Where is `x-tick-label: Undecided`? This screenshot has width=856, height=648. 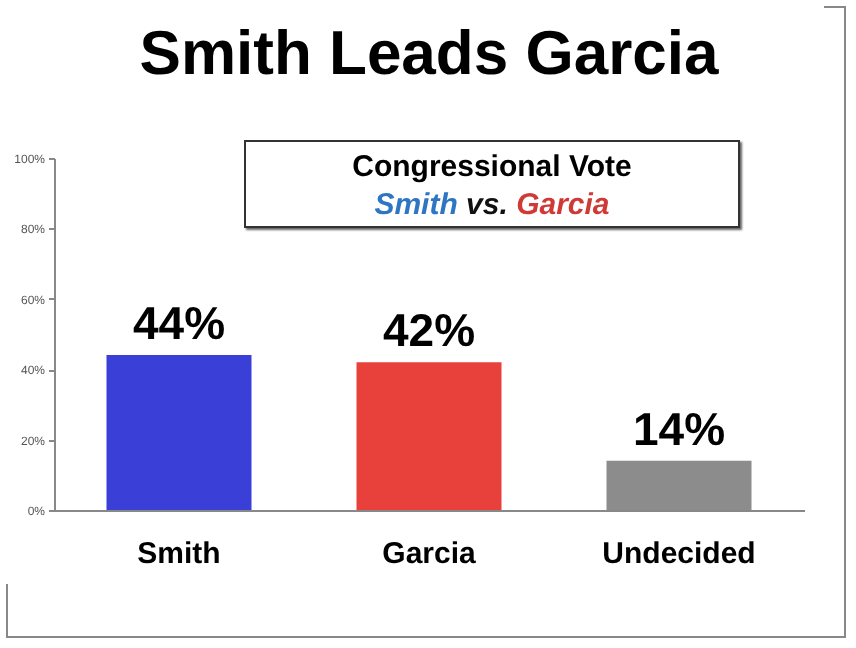
x-tick-label: Undecided is located at coordinates (679, 554).